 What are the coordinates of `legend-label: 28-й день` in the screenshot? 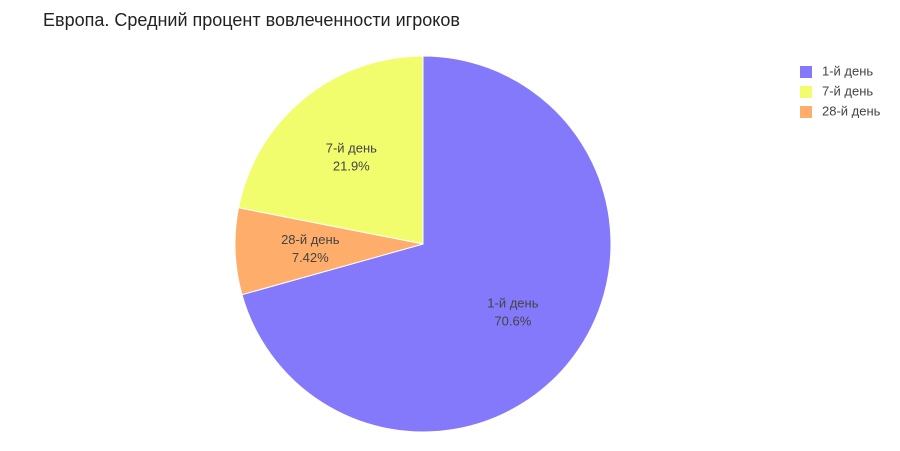 It's located at (851, 110).